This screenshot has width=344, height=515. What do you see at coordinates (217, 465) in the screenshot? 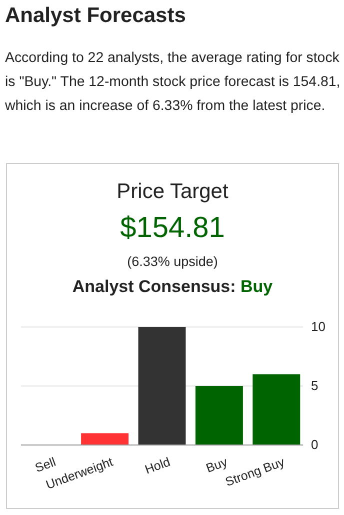
I see `x-tick-label: Buy` at bounding box center [217, 465].